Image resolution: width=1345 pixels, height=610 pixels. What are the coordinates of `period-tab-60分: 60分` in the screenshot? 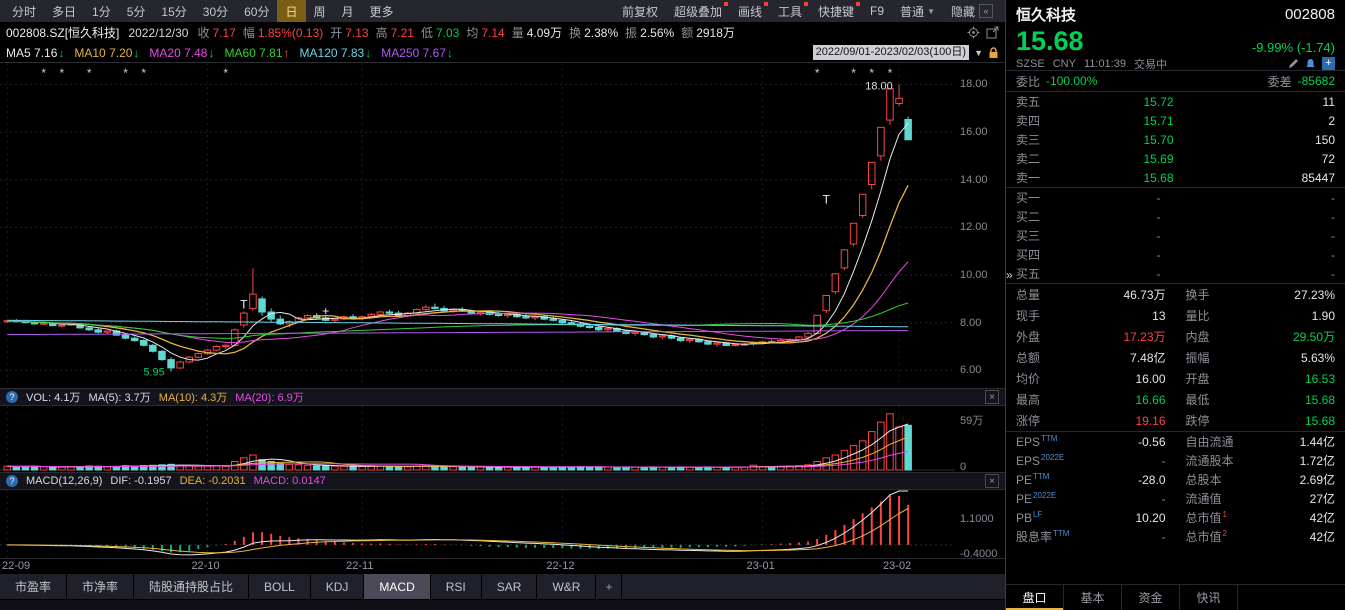 It's located at (257, 11).